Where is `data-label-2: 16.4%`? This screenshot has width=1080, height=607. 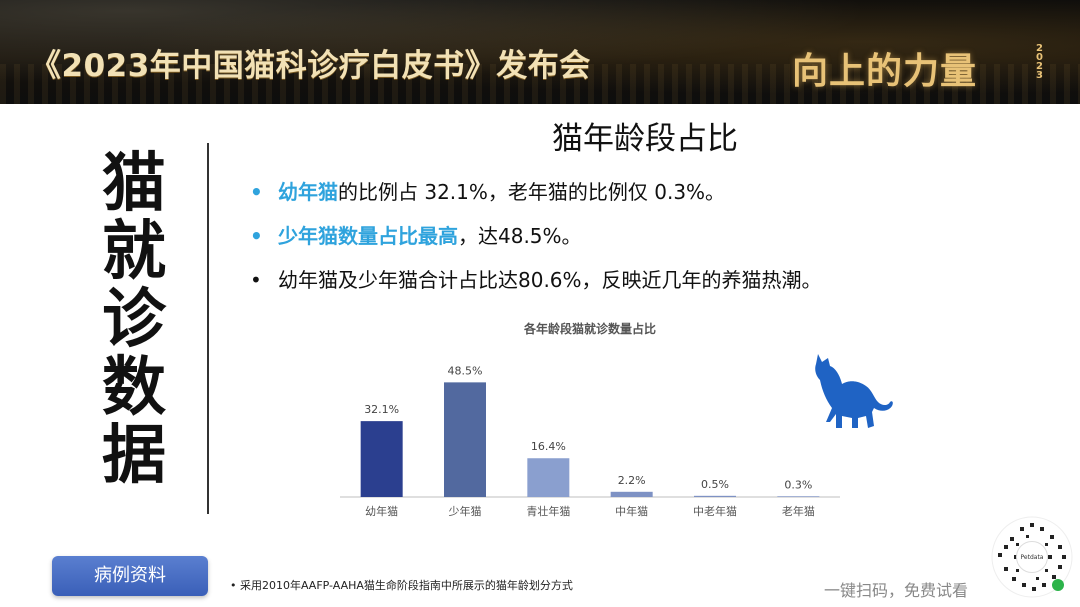 data-label-2: 16.4% is located at coordinates (548, 446).